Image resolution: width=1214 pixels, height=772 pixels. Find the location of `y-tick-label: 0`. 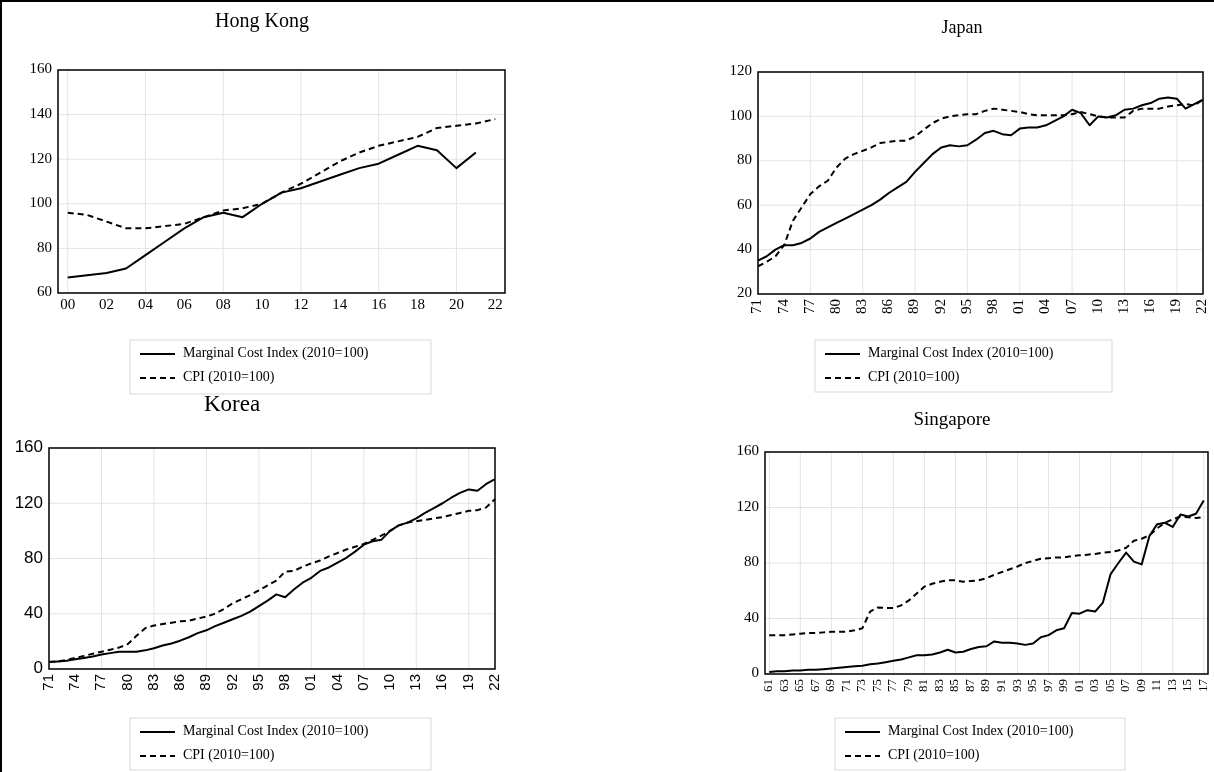

y-tick-label: 0 is located at coordinates (755, 672).